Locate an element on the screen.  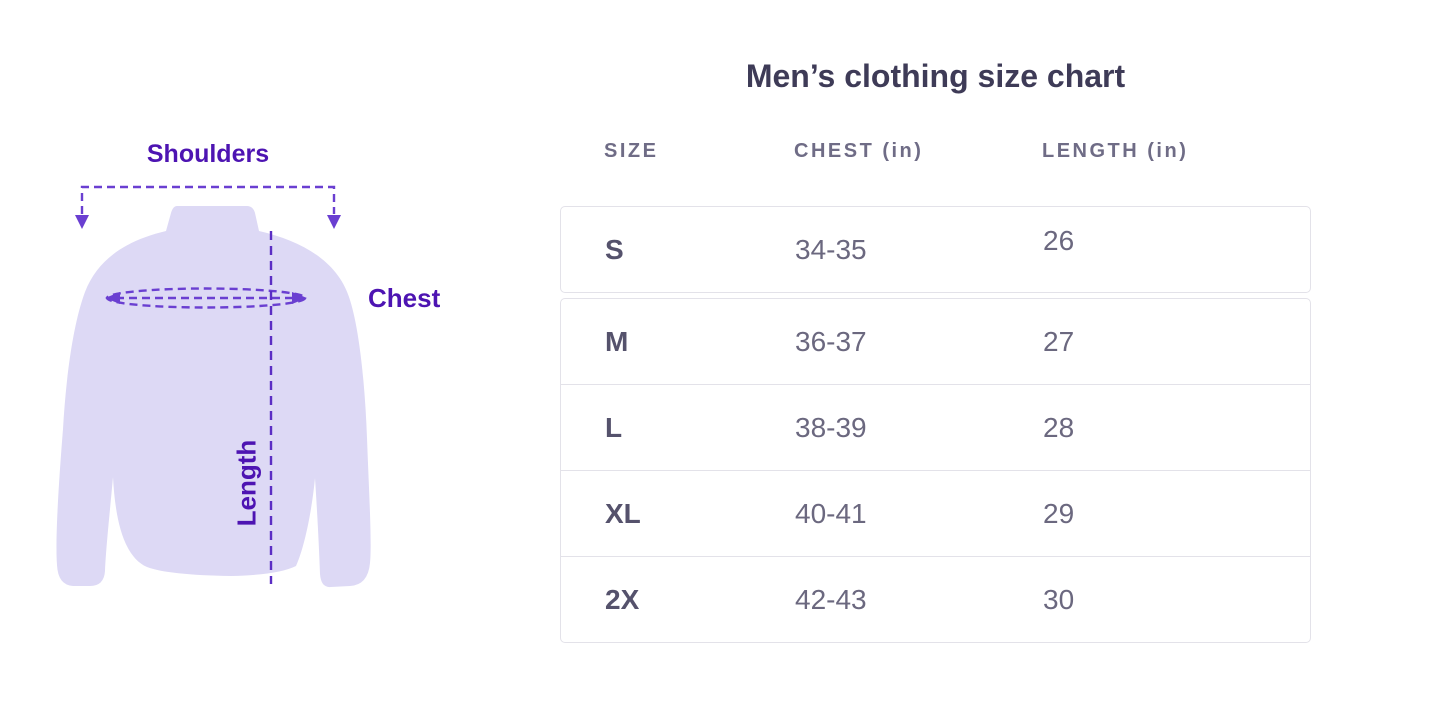
size-cell: S is located at coordinates (614, 249).